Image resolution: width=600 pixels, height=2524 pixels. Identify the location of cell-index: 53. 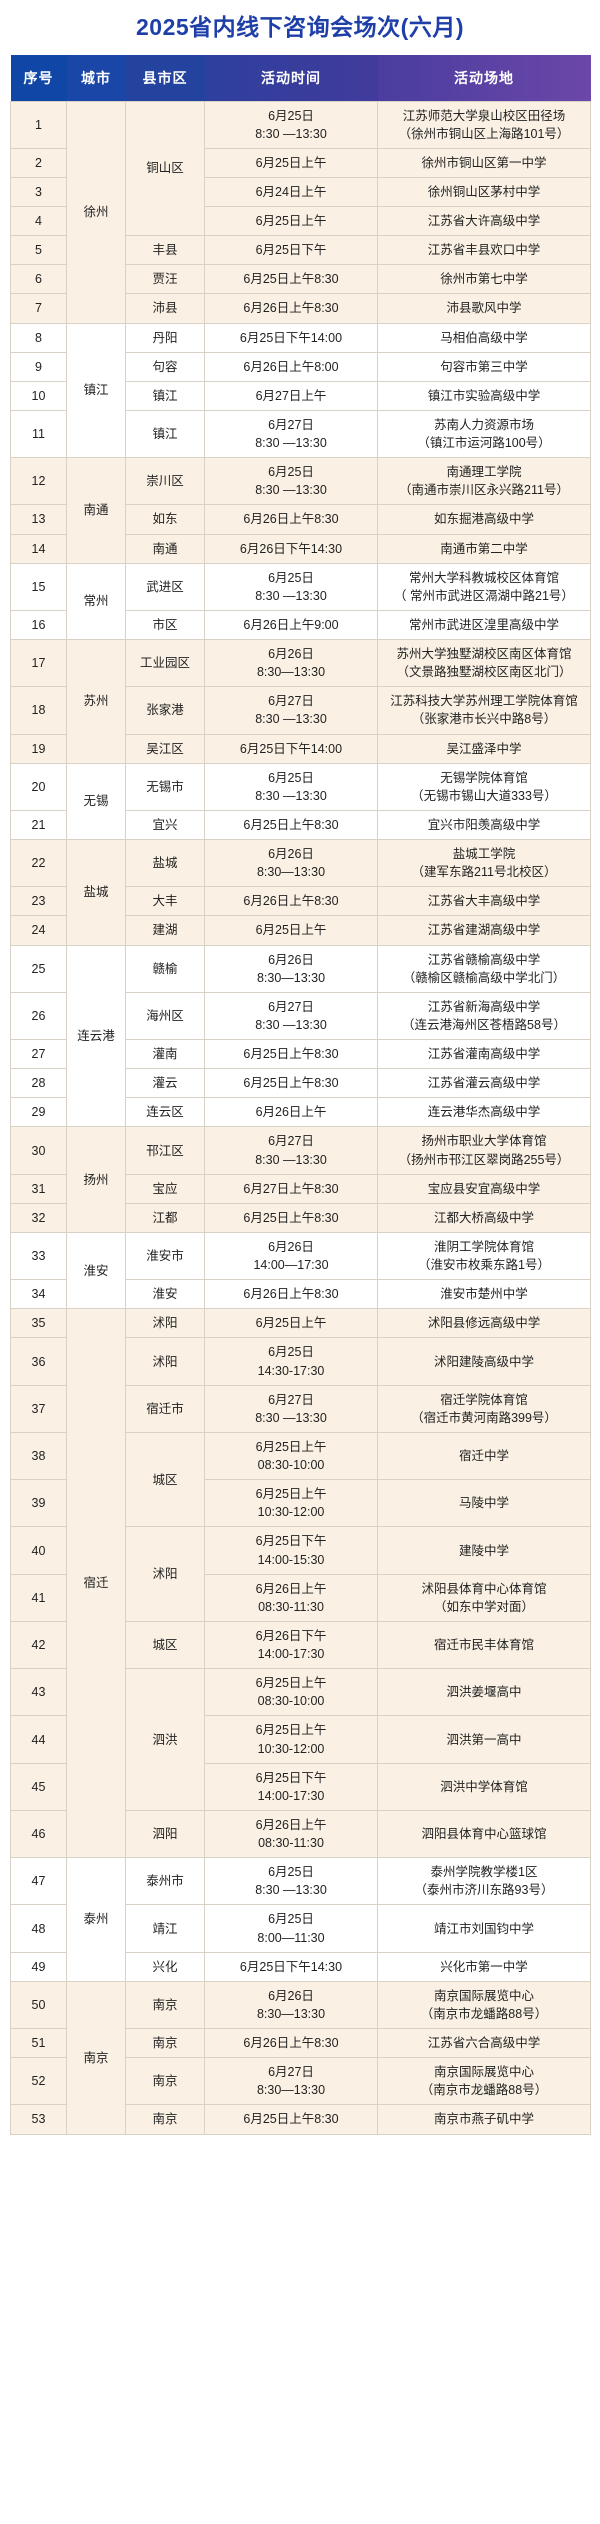
(38, 2119).